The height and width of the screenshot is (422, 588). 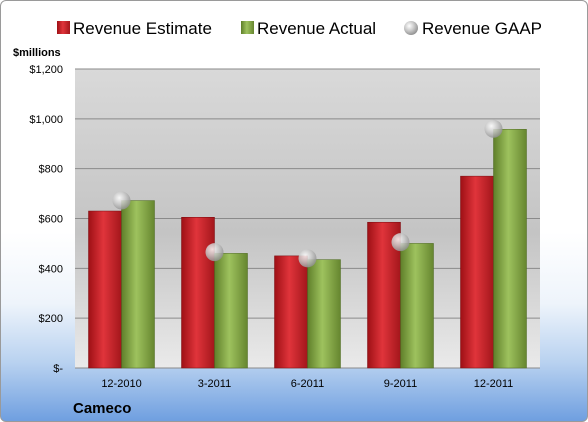 What do you see at coordinates (247, 27) in the screenshot?
I see `legend-swatch-green` at bounding box center [247, 27].